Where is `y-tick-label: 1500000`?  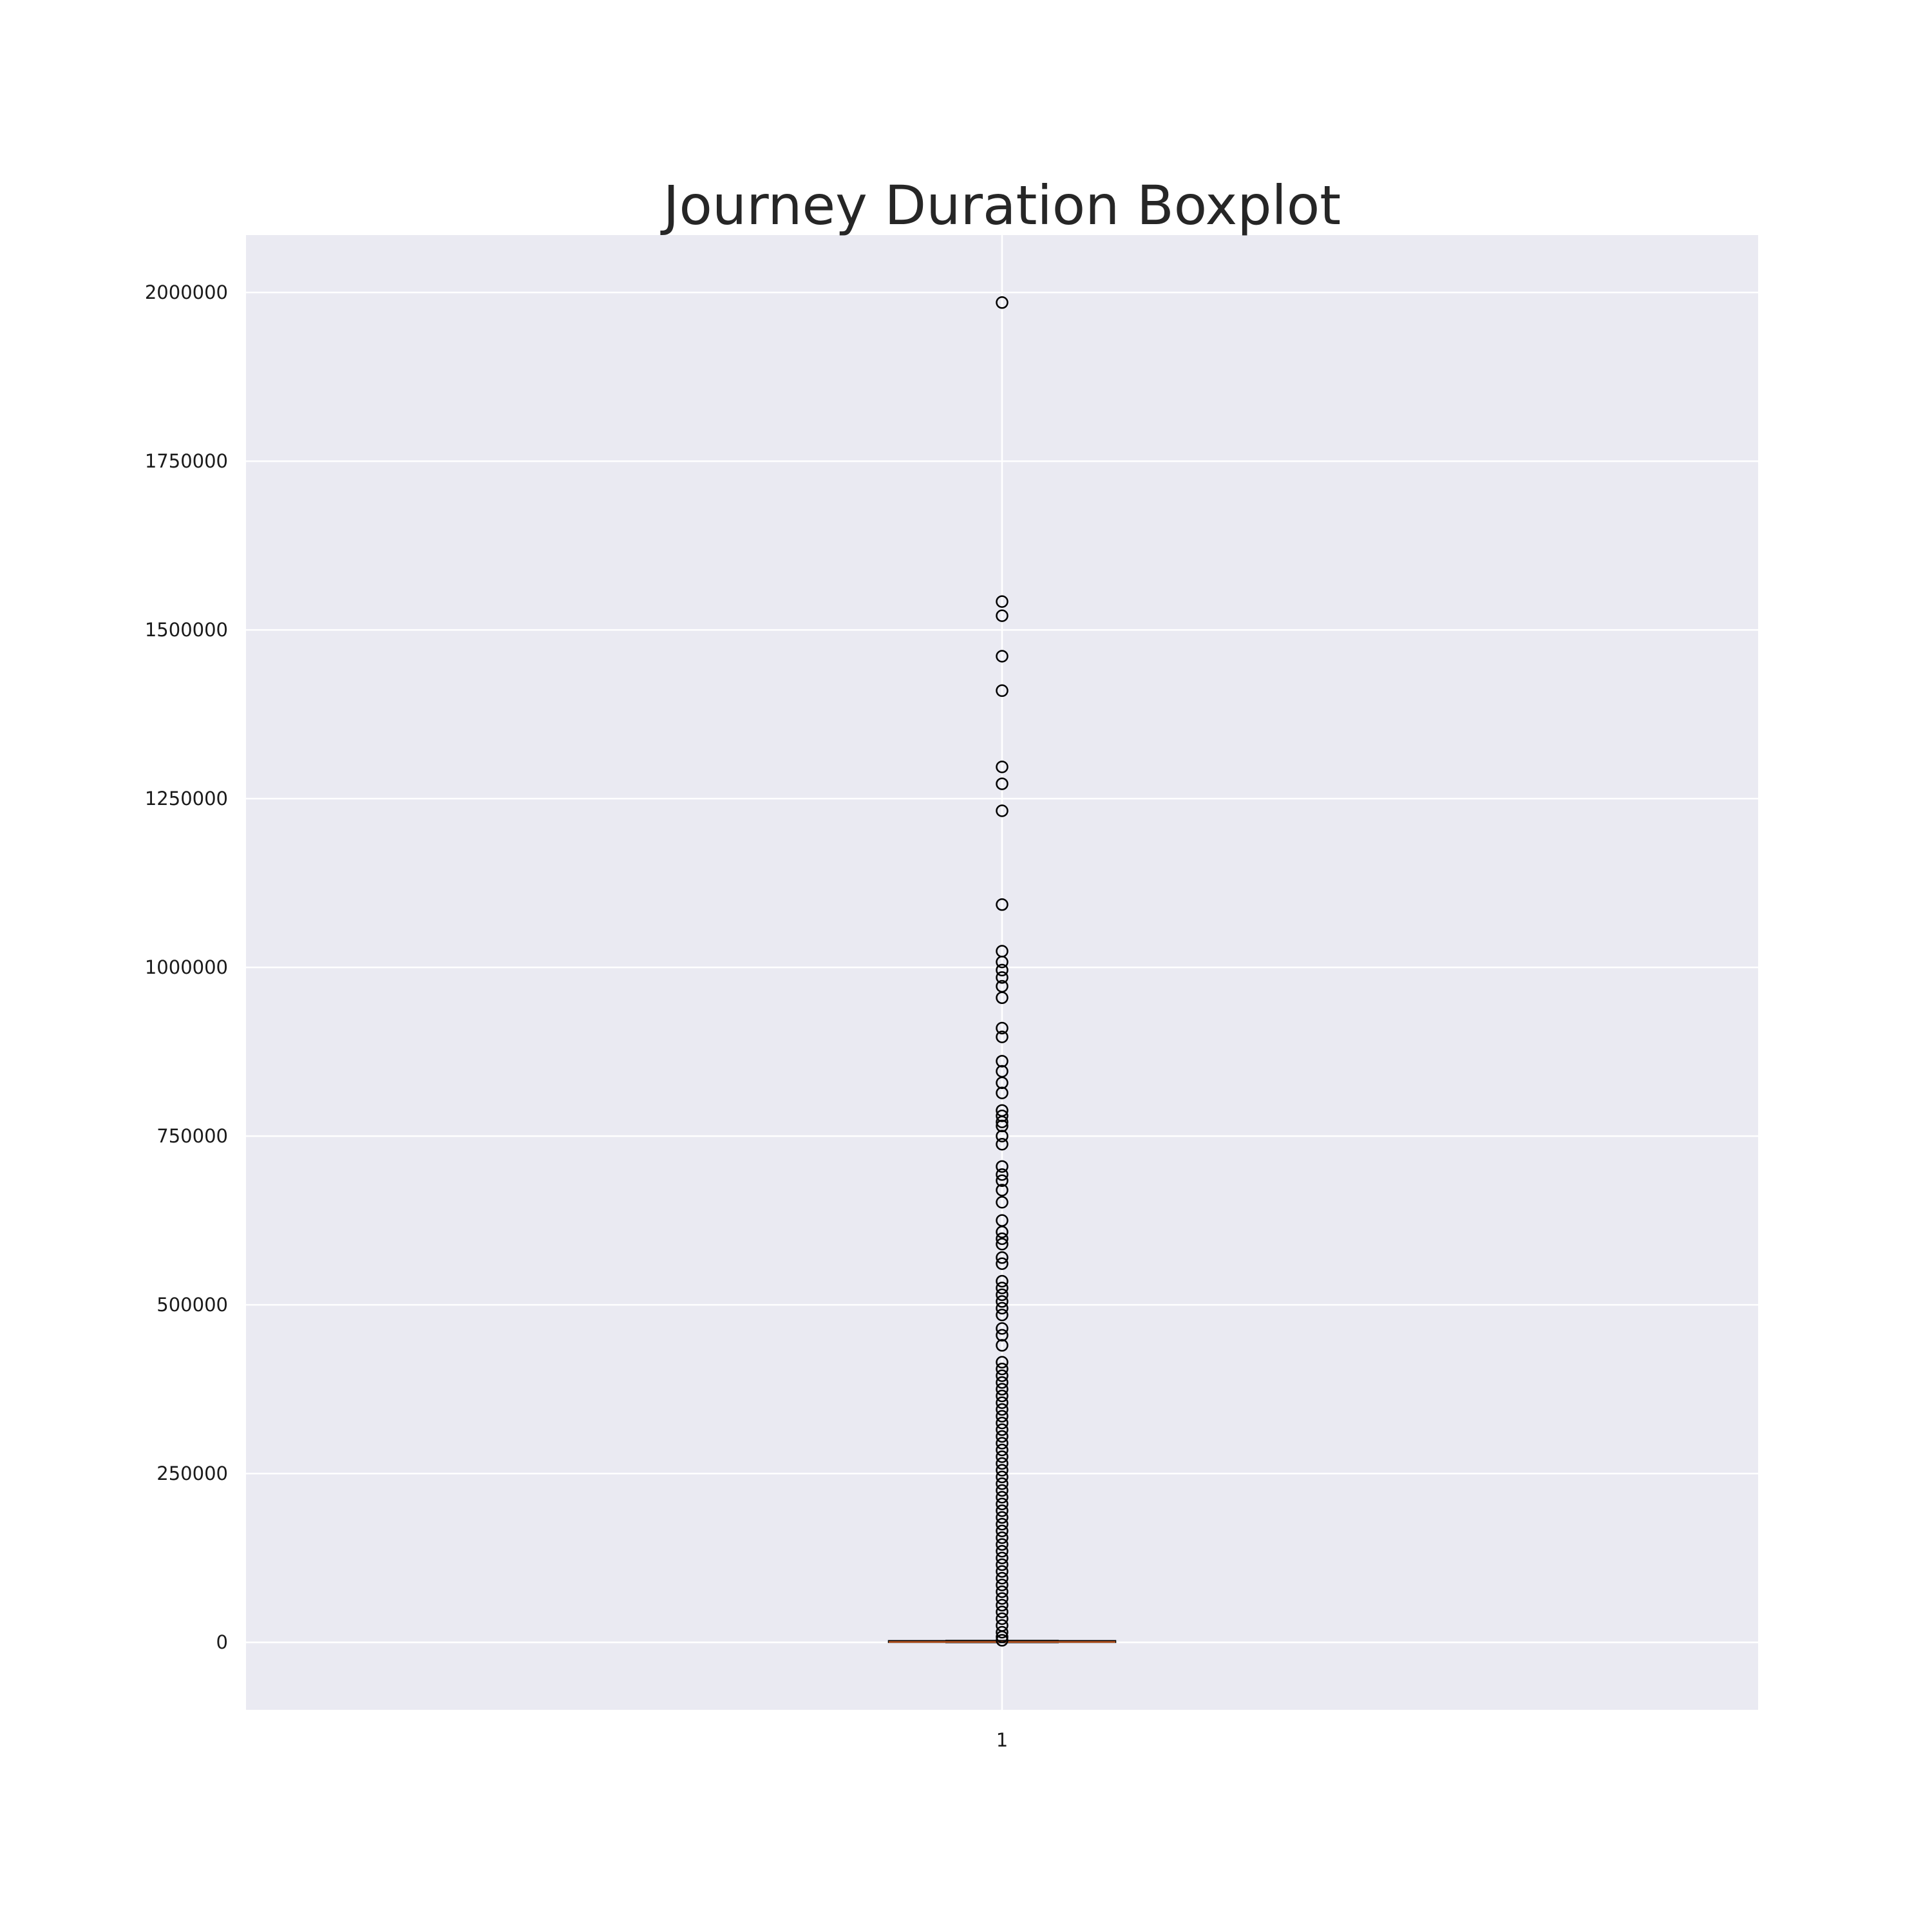 y-tick-label: 1500000 is located at coordinates (186, 630).